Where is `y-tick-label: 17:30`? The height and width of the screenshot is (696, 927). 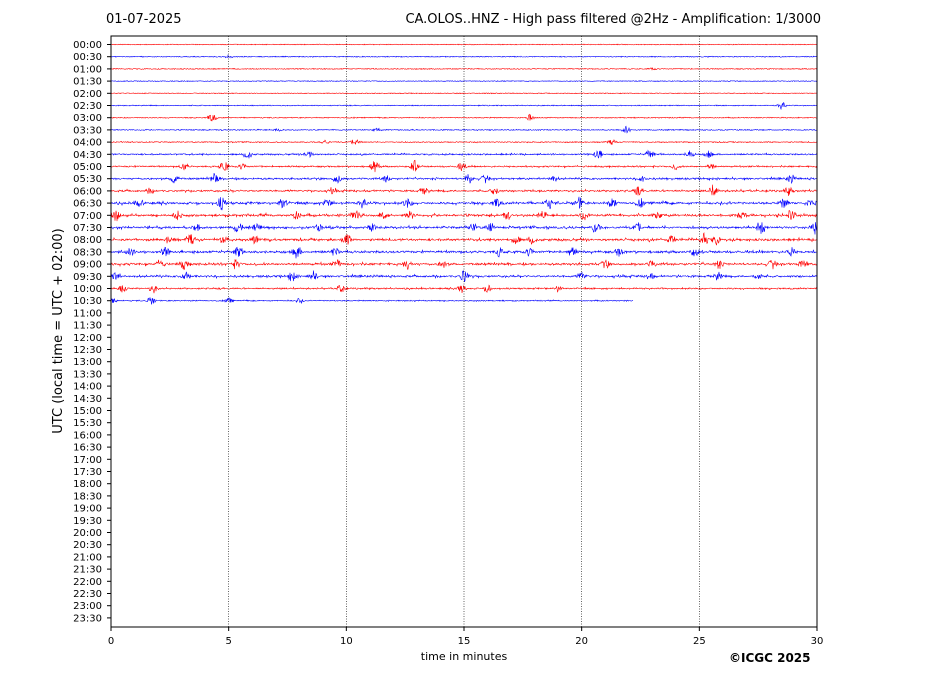
y-tick-label: 17:30 is located at coordinates (87, 472).